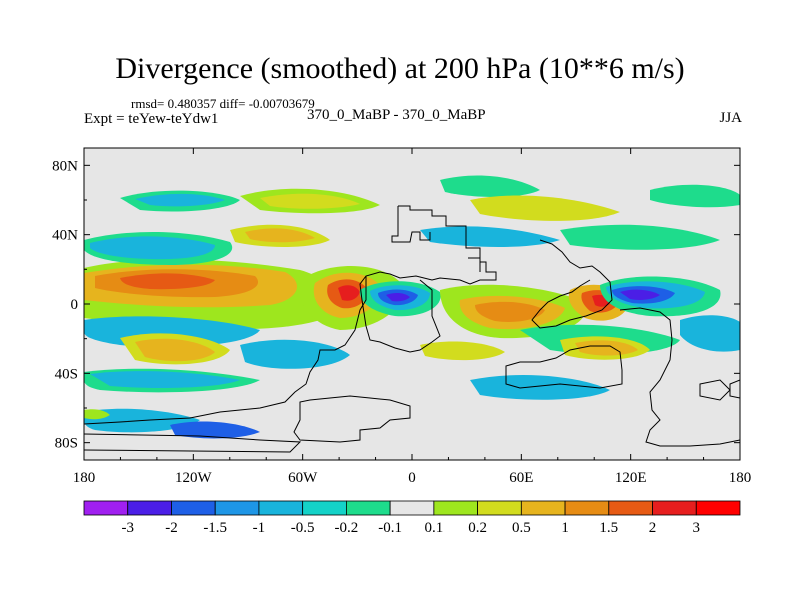 This screenshot has height=600, width=800. What do you see at coordinates (565, 528) in the screenshot?
I see `colorbar-label: 1` at bounding box center [565, 528].